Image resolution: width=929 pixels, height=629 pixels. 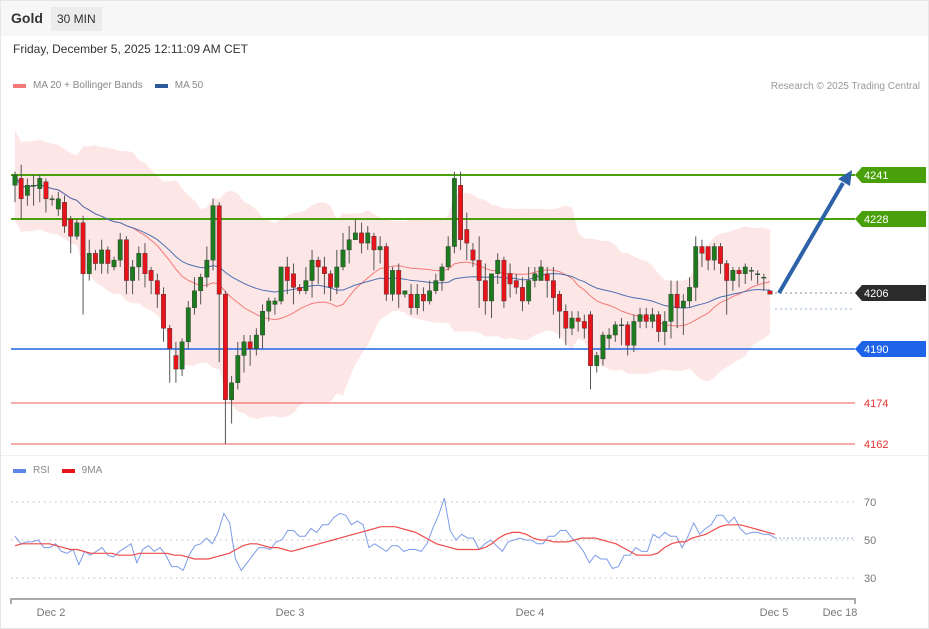 I want to click on top-bar, so click(x=464, y=18).